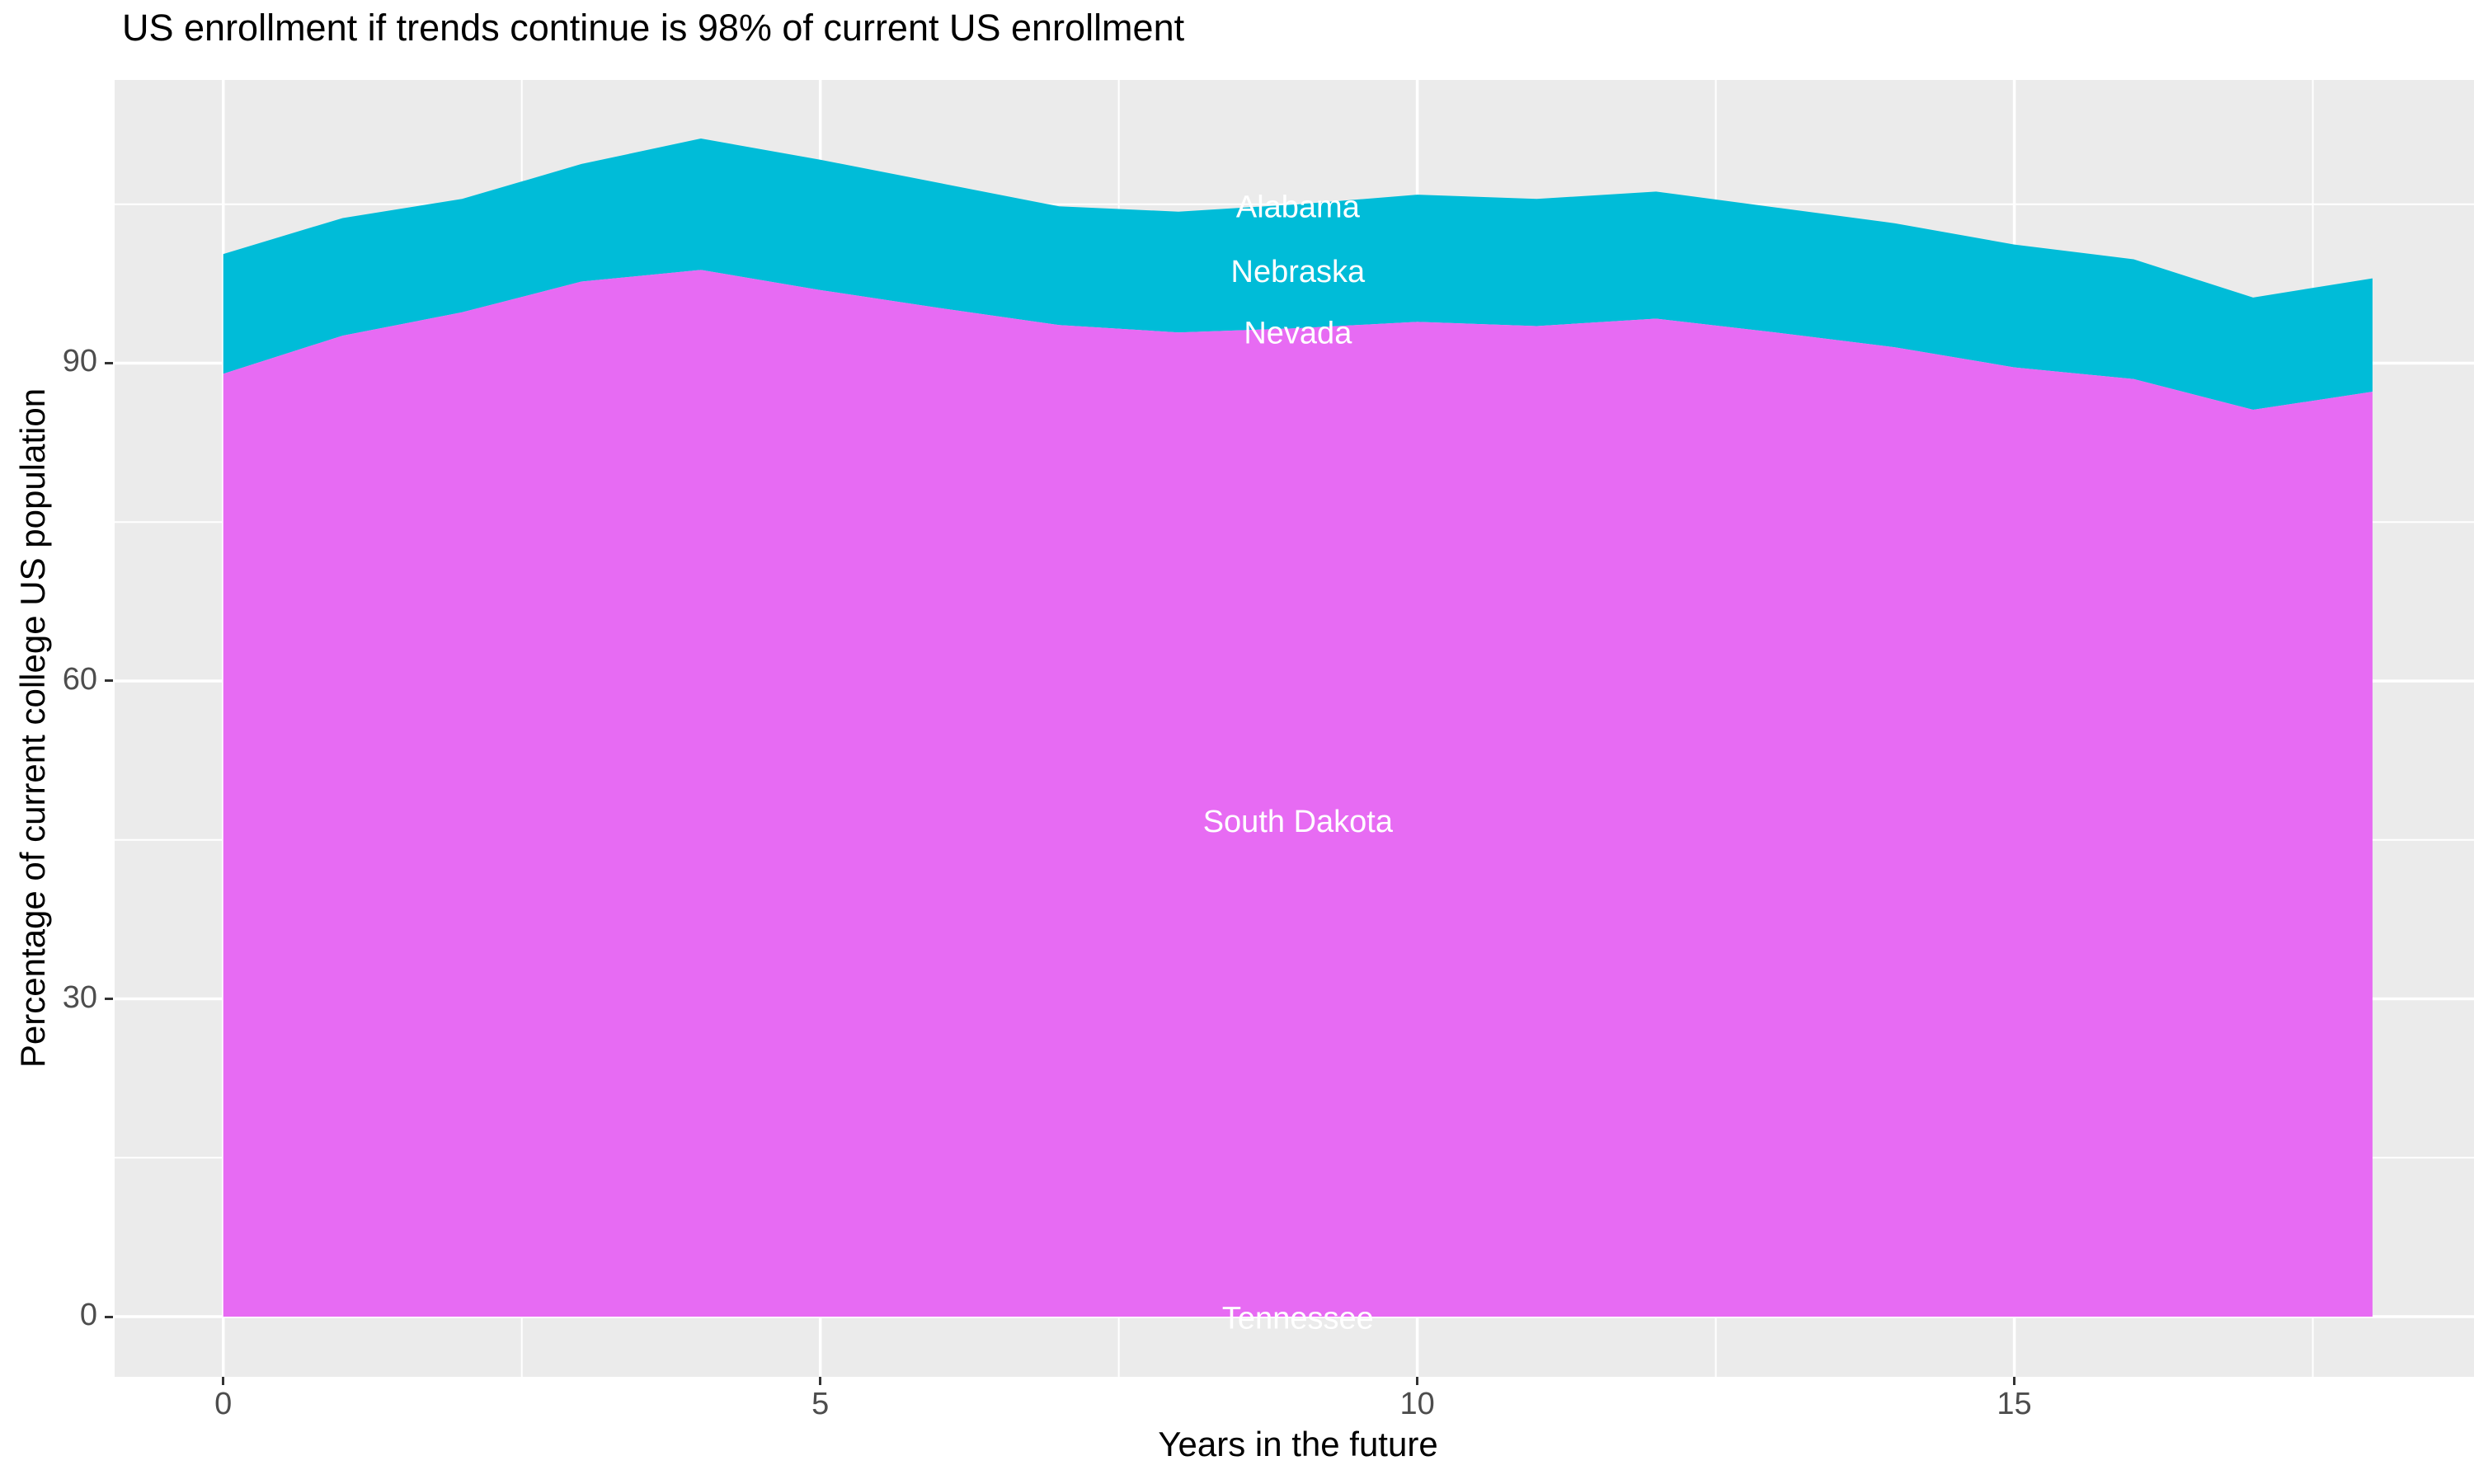  What do you see at coordinates (1298, 272) in the screenshot?
I see `state-label: Nebraska` at bounding box center [1298, 272].